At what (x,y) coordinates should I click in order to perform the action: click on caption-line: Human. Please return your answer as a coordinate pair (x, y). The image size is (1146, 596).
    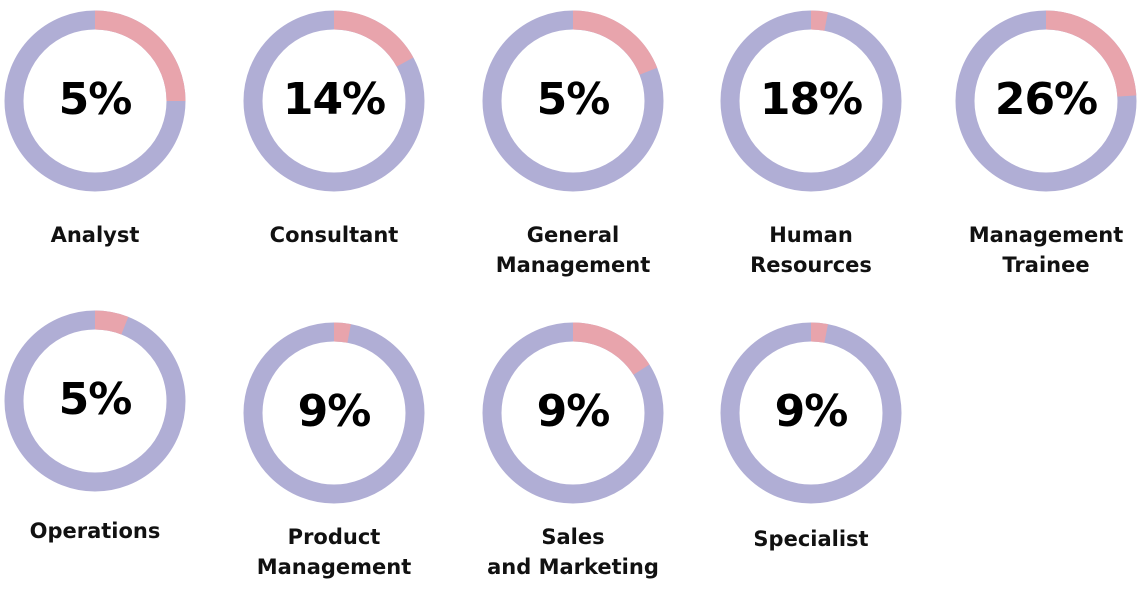
    Looking at the image, I should click on (811, 235).